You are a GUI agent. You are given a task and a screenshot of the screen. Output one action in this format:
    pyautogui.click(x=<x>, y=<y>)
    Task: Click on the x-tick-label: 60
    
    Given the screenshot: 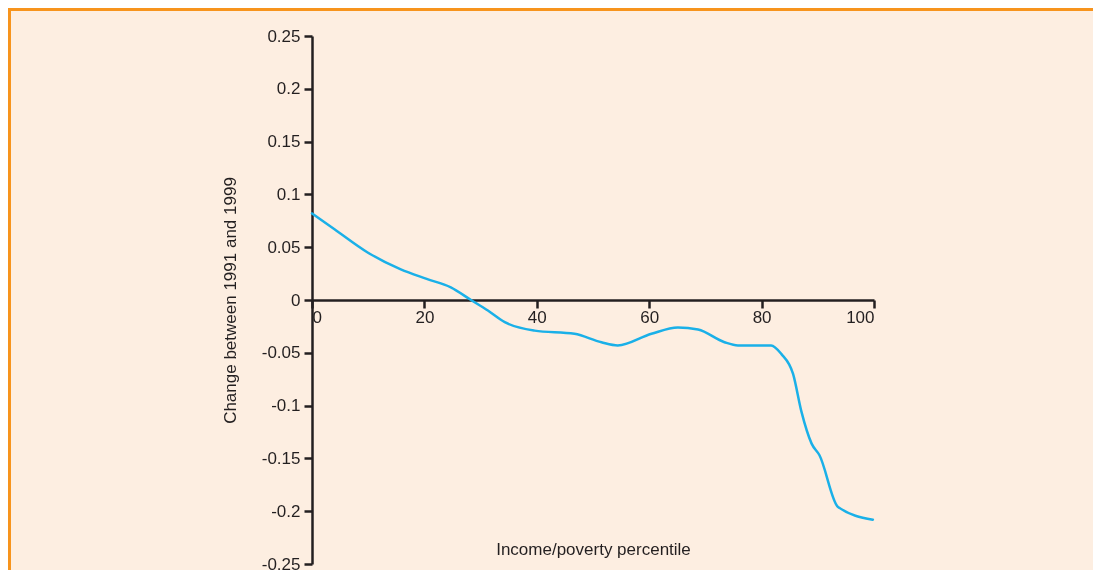 What is the action you would take?
    pyautogui.click(x=650, y=317)
    